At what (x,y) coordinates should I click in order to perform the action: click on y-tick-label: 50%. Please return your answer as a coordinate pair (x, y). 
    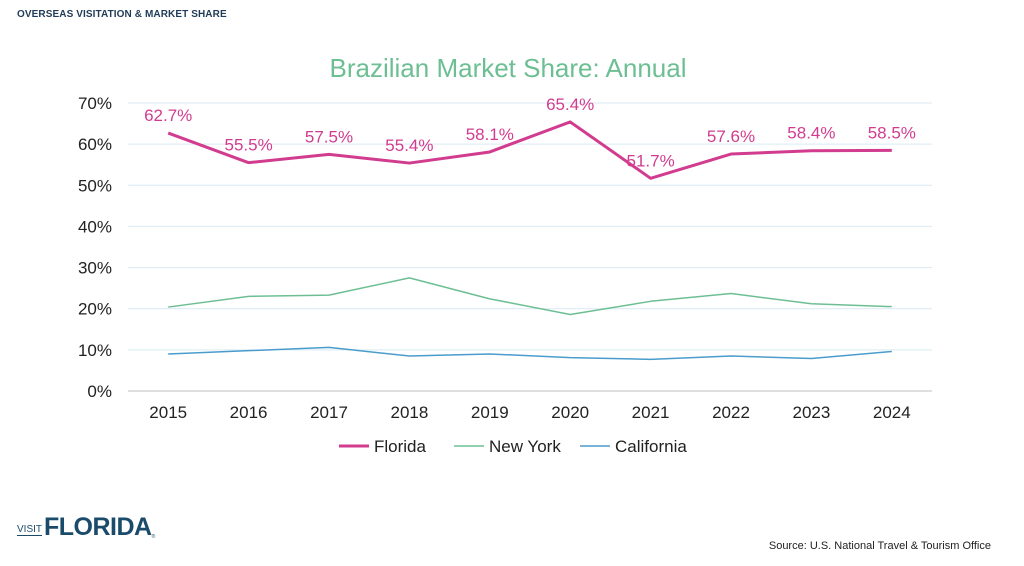
    Looking at the image, I should click on (95, 185).